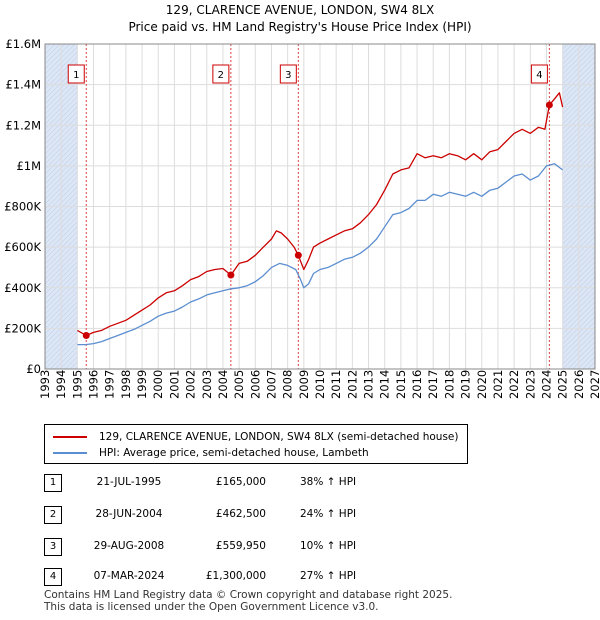 This screenshot has height=620, width=600. Describe the element at coordinates (288, 384) in the screenshot. I see `x-tick-label: 2008` at that location.